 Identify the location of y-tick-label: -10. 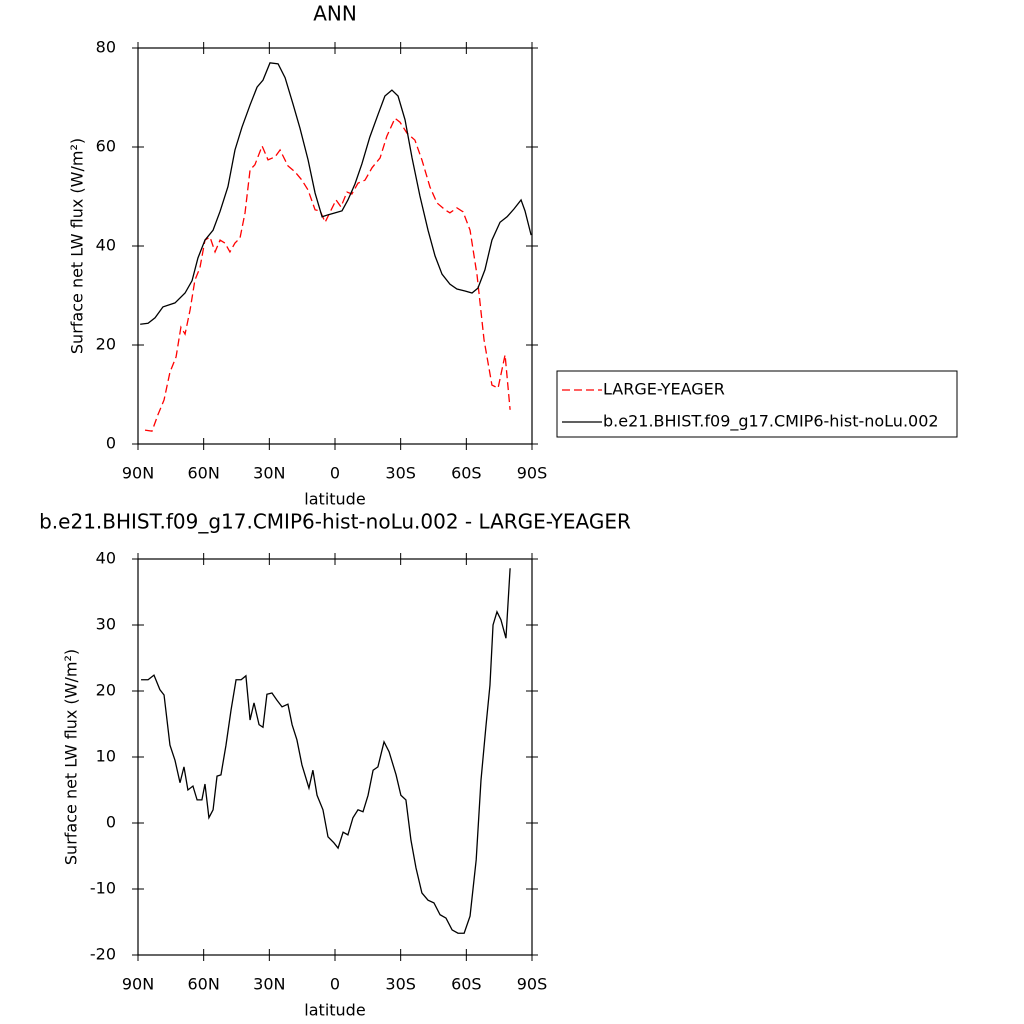
(103, 888).